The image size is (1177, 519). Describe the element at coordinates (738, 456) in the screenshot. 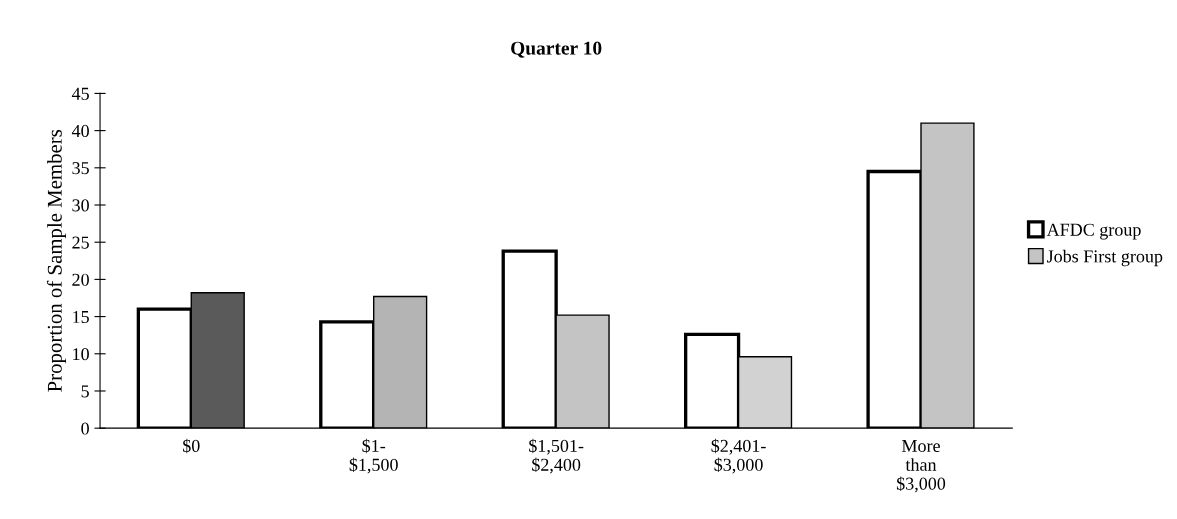

I see `x-tick-label: $2,401- $3,000` at that location.